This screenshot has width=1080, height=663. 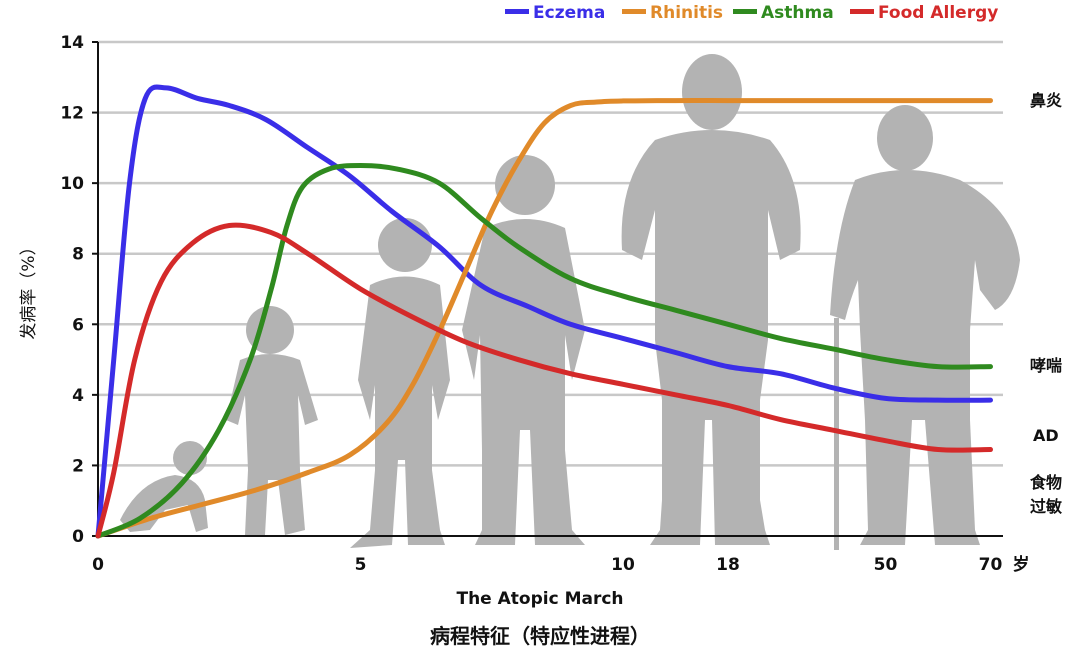 I want to click on figure-caption: 病程特征（特应性进程）, so click(x=540, y=636).